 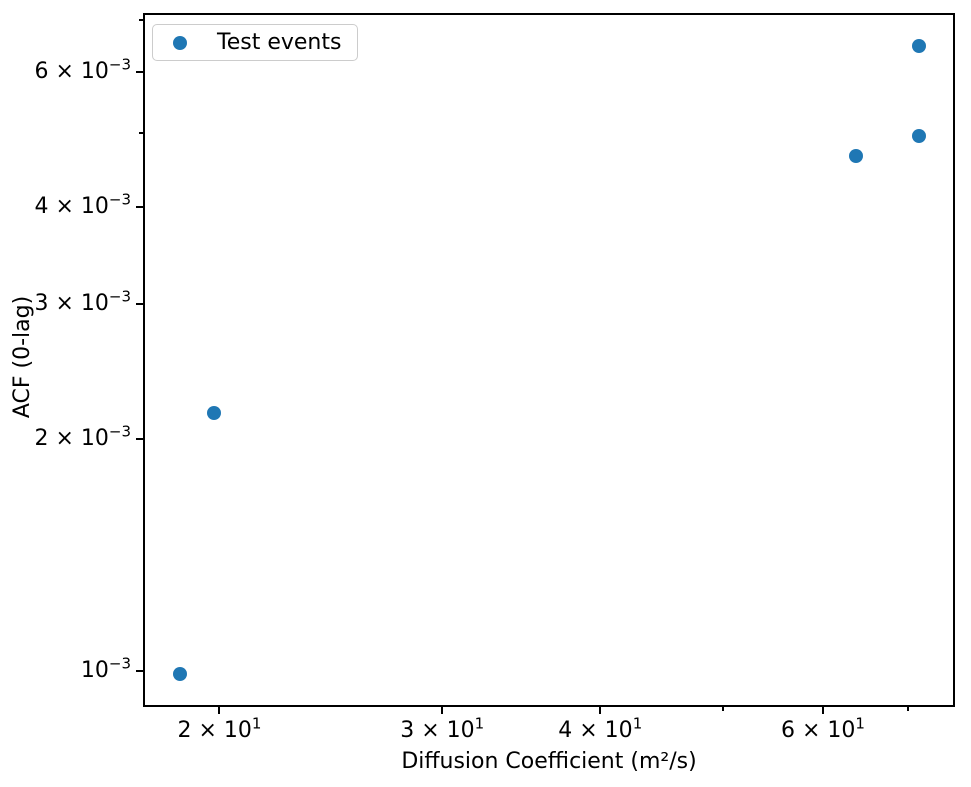 I want to click on y-tick-label: 3 × 10⁻³, so click(x=82, y=301).